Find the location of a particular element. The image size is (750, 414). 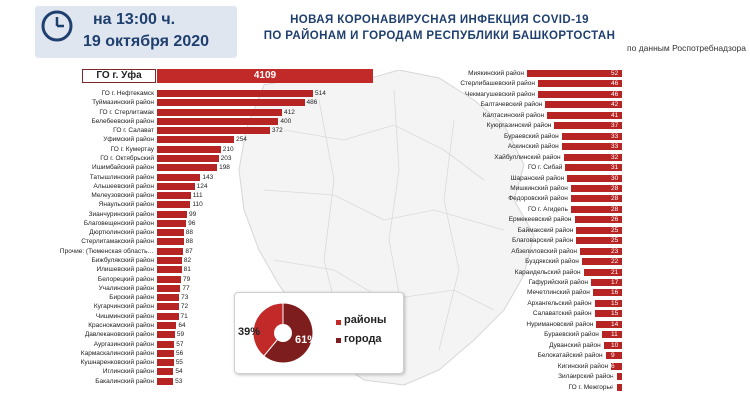

legend-label-cities: города is located at coordinates (363, 339).